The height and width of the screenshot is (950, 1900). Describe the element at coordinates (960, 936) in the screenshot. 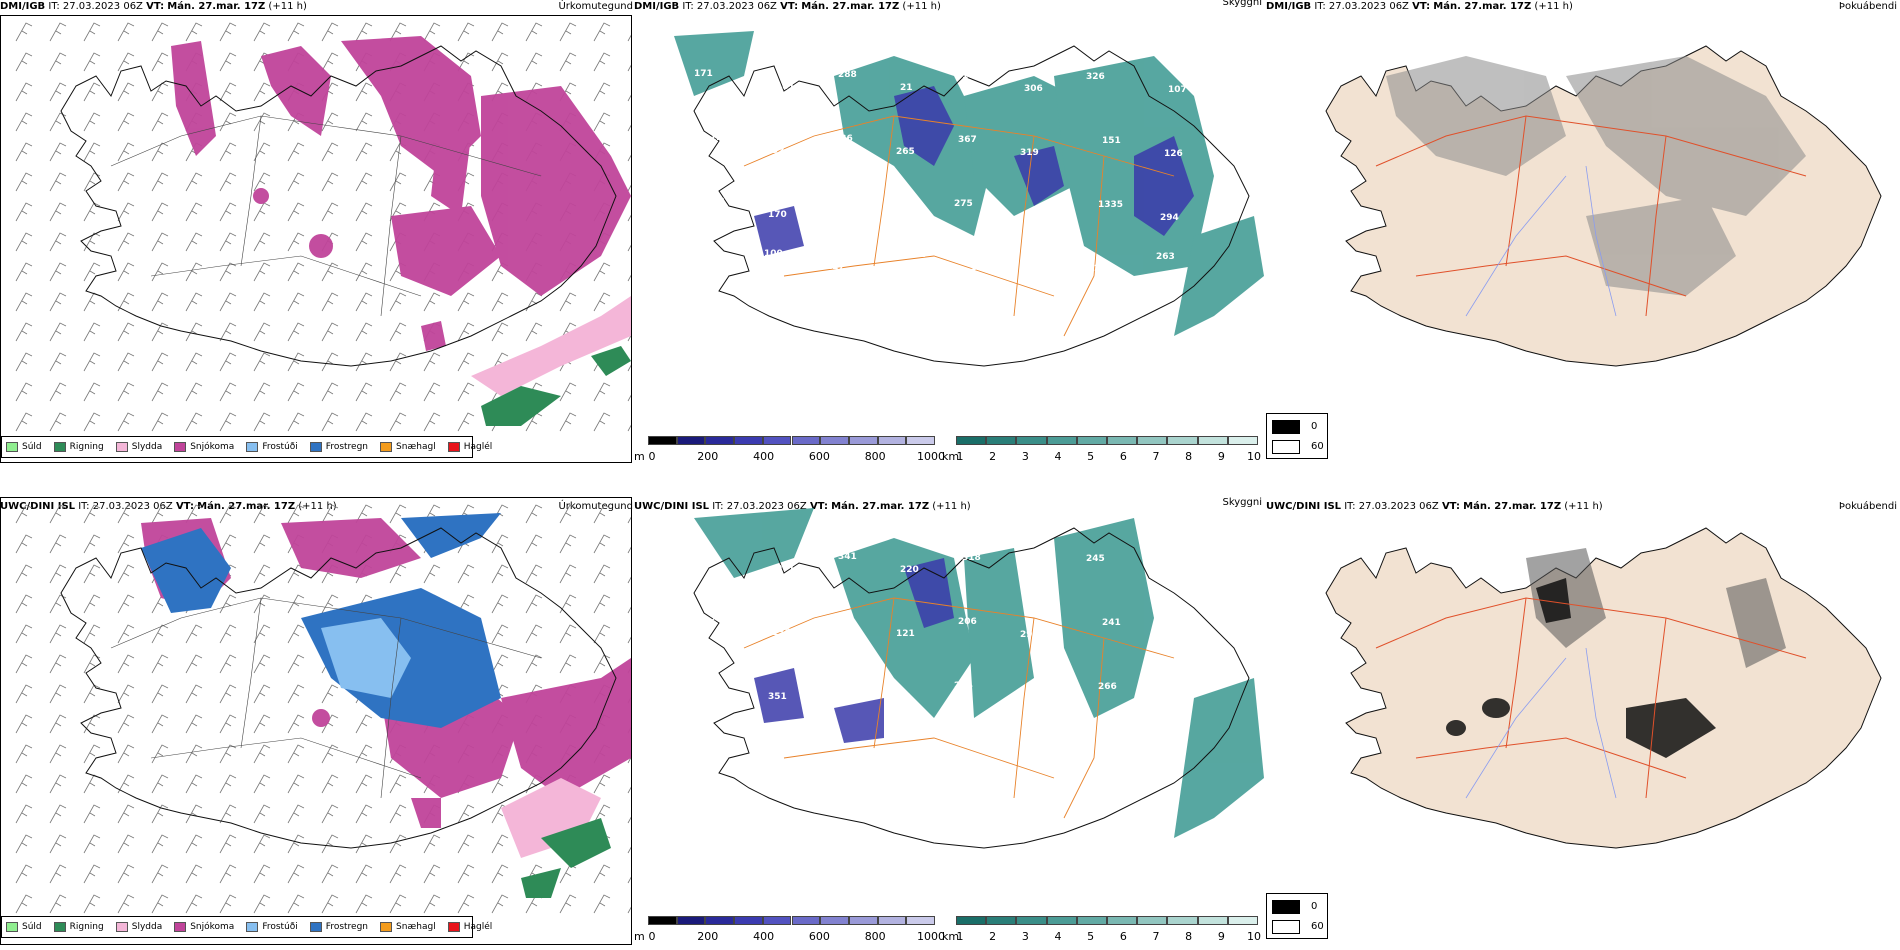

I see `colorbar-tick: 1` at that location.